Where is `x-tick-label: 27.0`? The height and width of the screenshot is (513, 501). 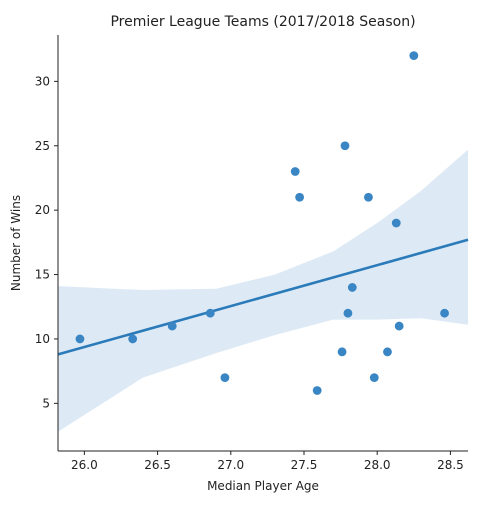 x-tick-label: 27.0 is located at coordinates (230, 465).